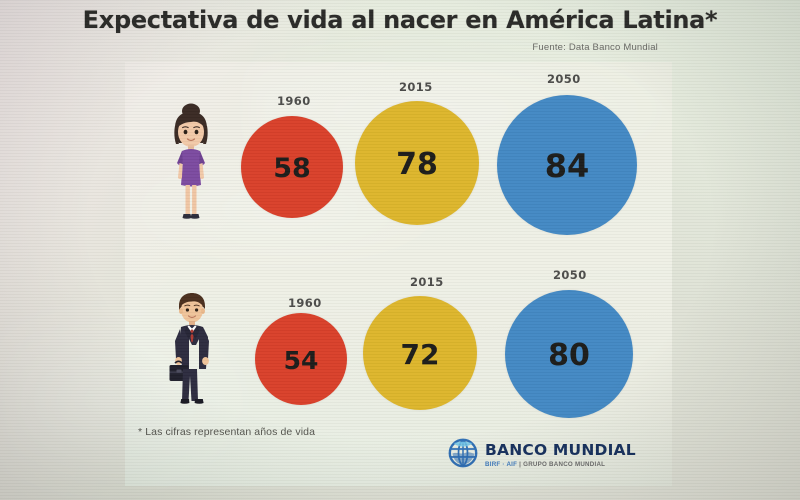 This screenshot has height=500, width=800. Describe the element at coordinates (501, 464) in the screenshot. I see `logo-birf-aif: BIRF · AIF` at that location.